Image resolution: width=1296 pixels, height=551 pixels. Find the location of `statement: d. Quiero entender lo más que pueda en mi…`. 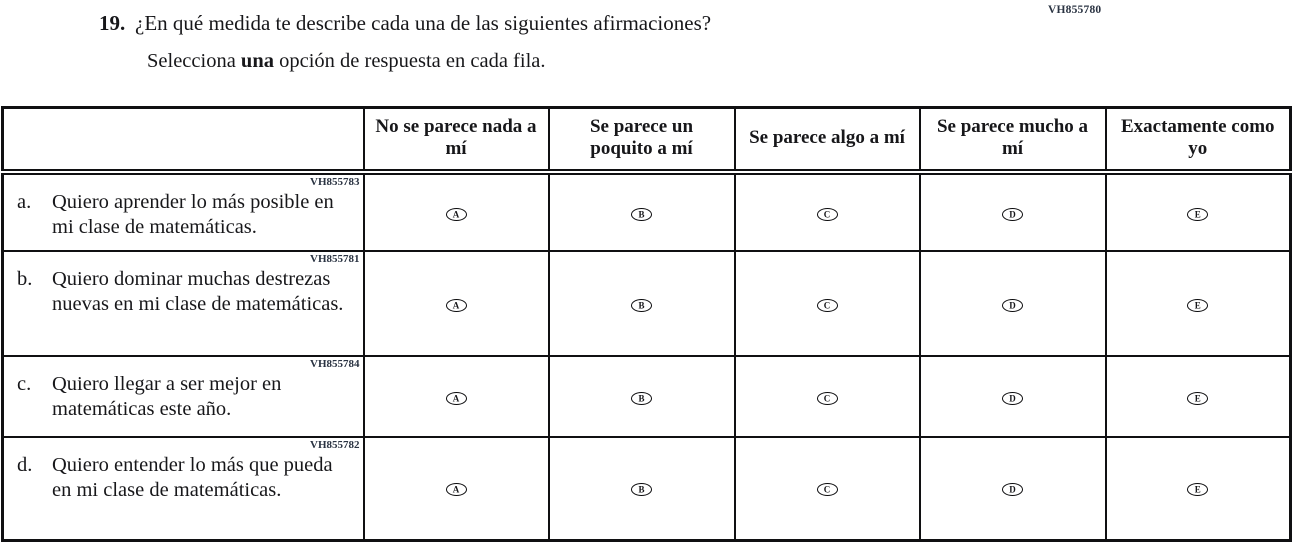

statement: d. Quiero entender lo más que pueda en mi… is located at coordinates (183, 481).